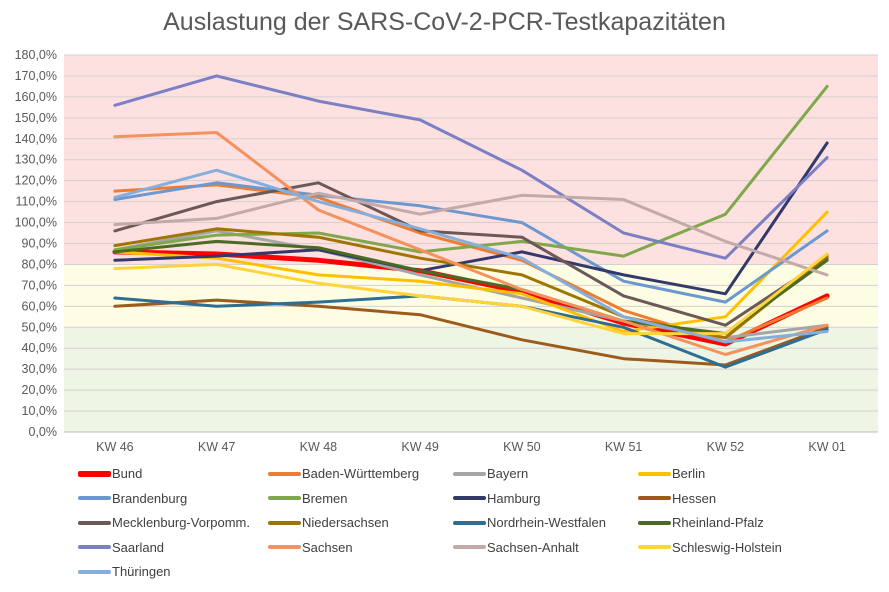  What do you see at coordinates (39, 244) in the screenshot?
I see `y-tick-label: 90,0%` at bounding box center [39, 244].